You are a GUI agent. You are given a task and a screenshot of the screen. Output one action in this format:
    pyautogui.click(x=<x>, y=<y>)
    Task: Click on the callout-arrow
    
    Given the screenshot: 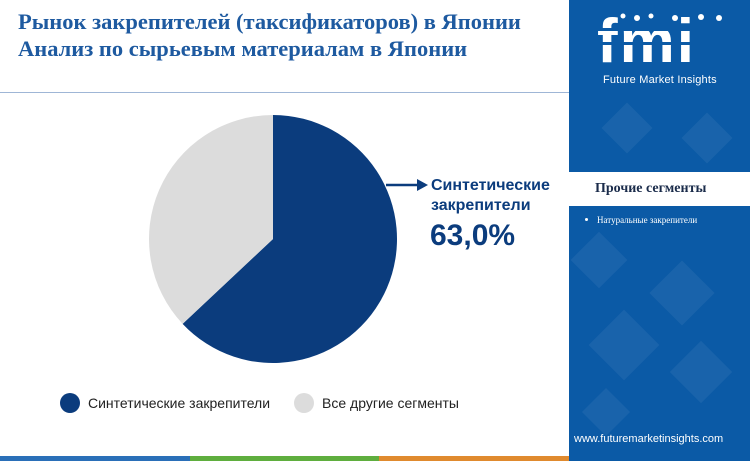 What is the action you would take?
    pyautogui.click(x=407, y=185)
    